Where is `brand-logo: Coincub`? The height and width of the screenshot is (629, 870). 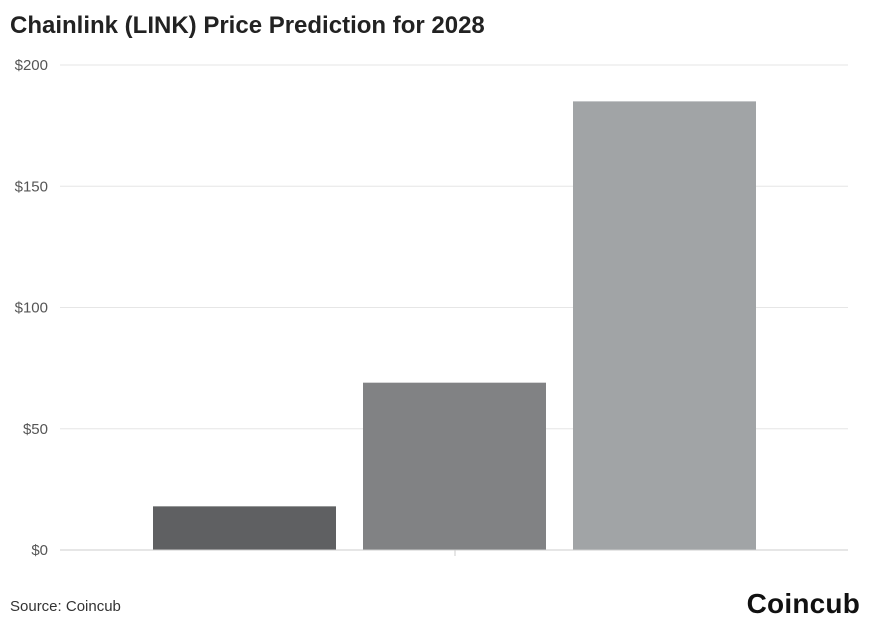 brand-logo: Coincub is located at coordinates (803, 603).